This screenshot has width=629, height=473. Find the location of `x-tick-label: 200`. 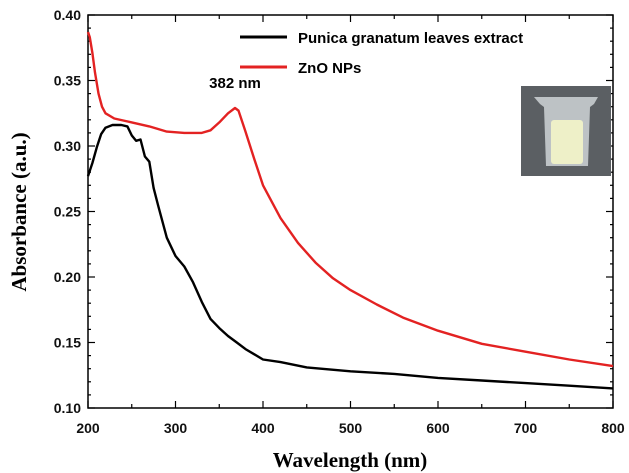

x-tick-label: 200 is located at coordinates (88, 428).